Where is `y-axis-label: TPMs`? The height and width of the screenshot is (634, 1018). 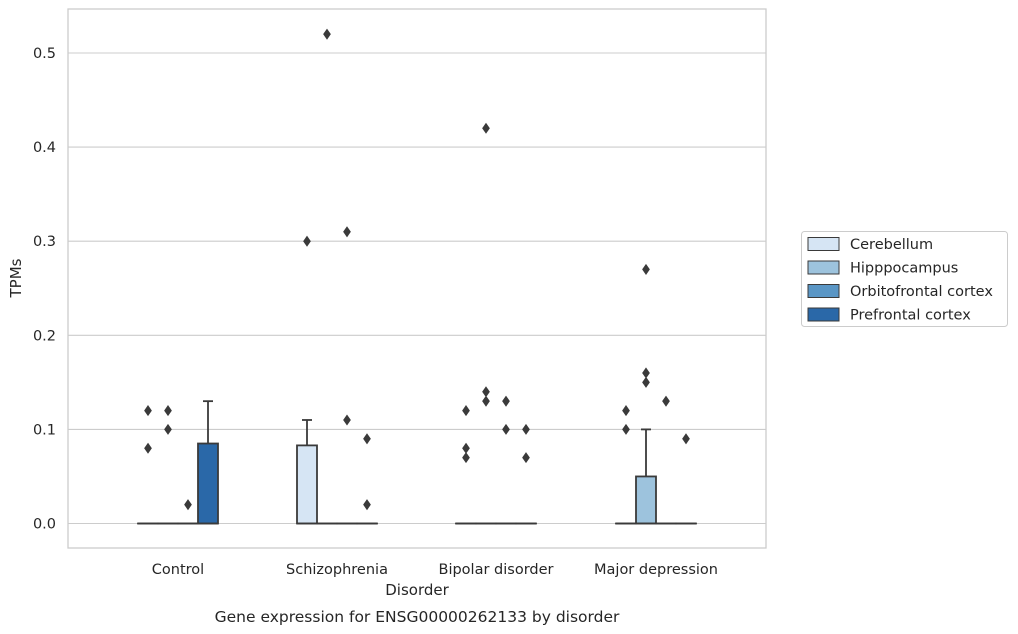
y-axis-label: TPMs is located at coordinates (16, 278).